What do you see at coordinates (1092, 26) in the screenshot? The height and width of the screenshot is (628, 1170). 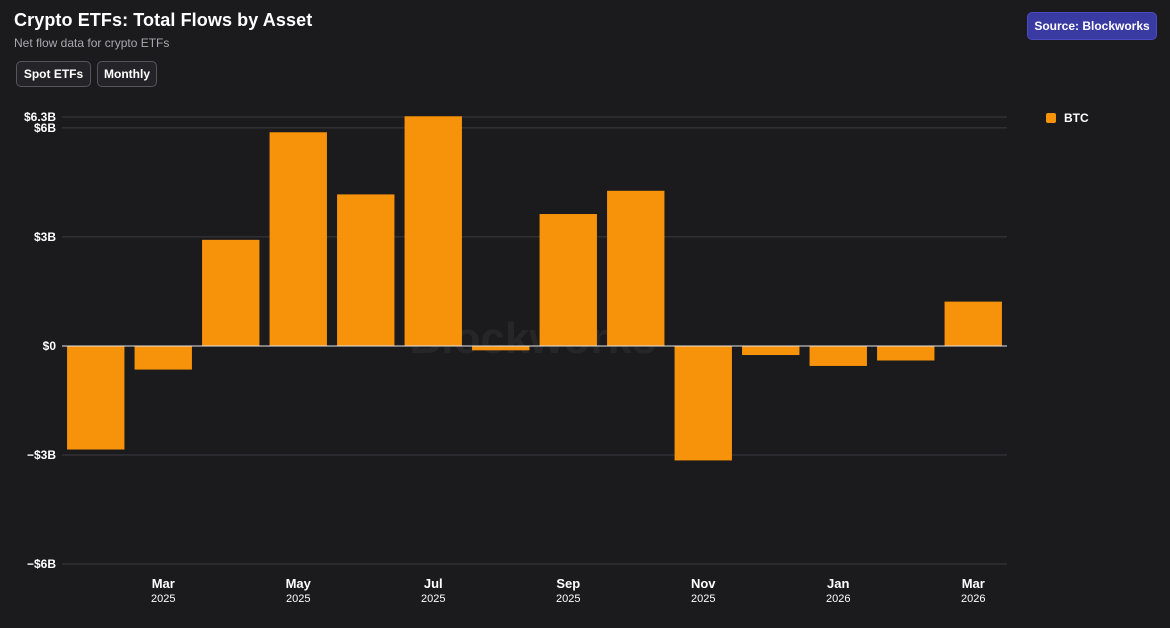 I see `source-button: Source: Blockworks` at bounding box center [1092, 26].